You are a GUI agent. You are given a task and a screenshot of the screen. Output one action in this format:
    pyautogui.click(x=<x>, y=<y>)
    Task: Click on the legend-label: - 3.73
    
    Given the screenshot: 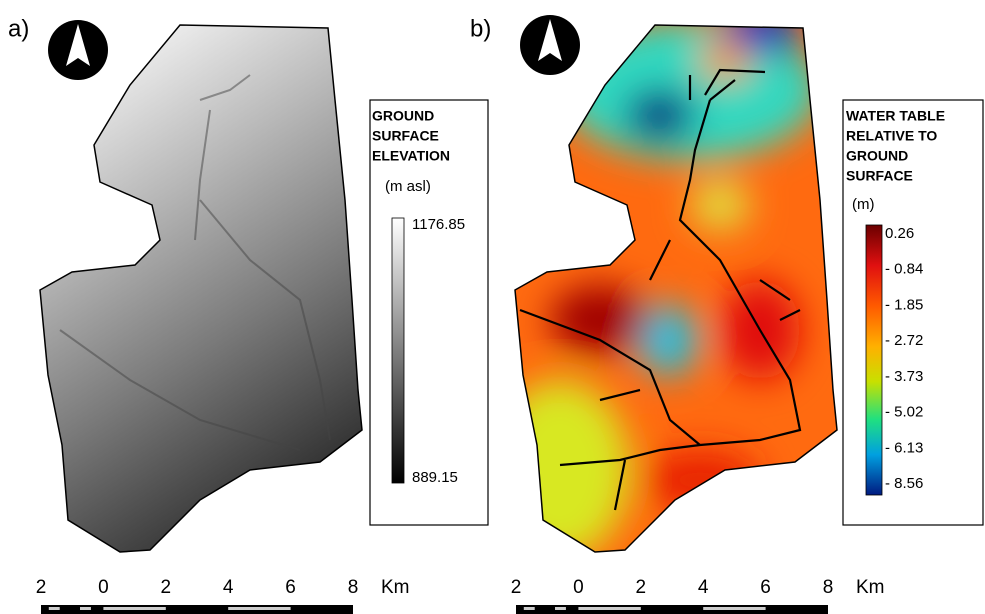 What is the action you would take?
    pyautogui.click(x=904, y=376)
    